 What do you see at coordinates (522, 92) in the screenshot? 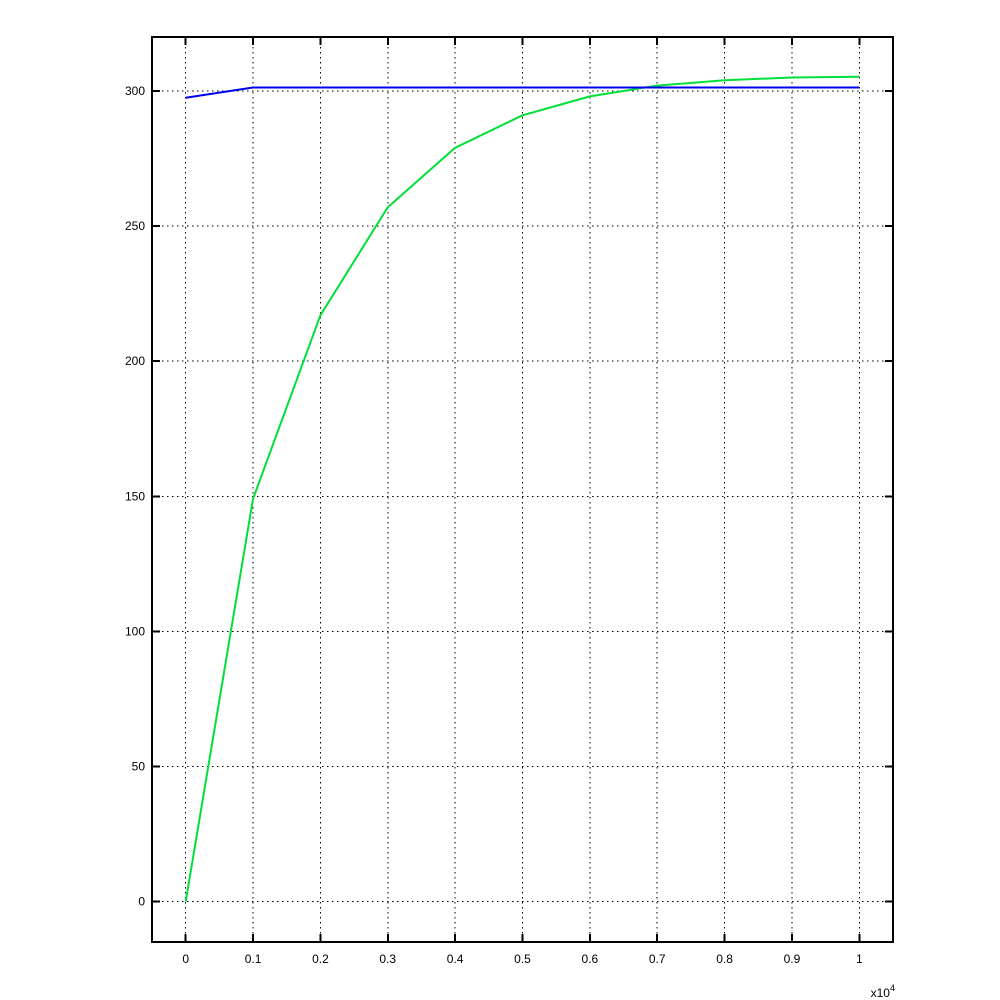
I see `series-blue-curve` at bounding box center [522, 92].